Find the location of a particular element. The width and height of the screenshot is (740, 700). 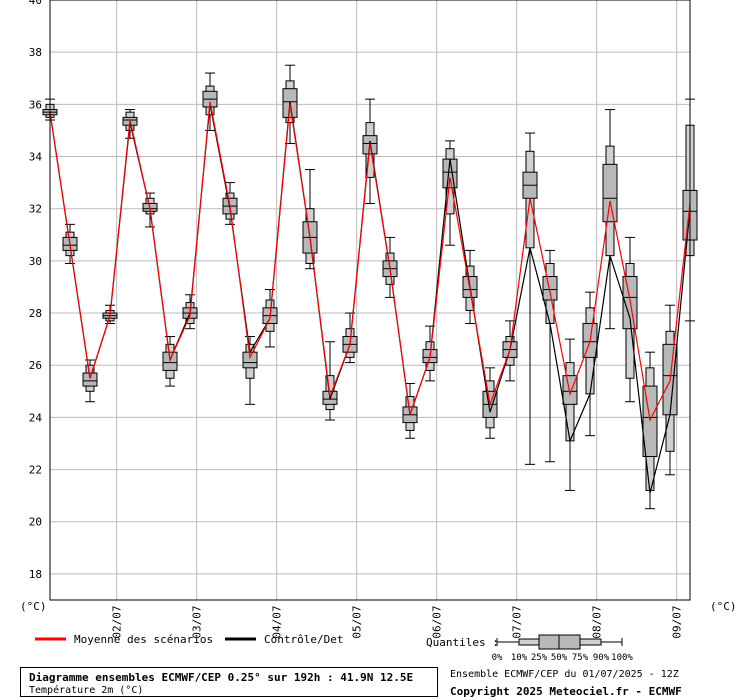

y-axis-label-left: (°C) is located at coordinates (33, 606).